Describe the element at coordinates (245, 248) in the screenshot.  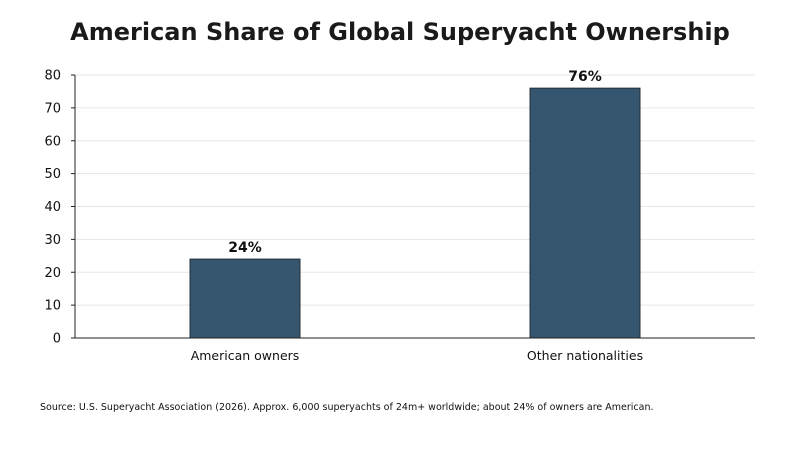
I see `data-label: 24%` at that location.